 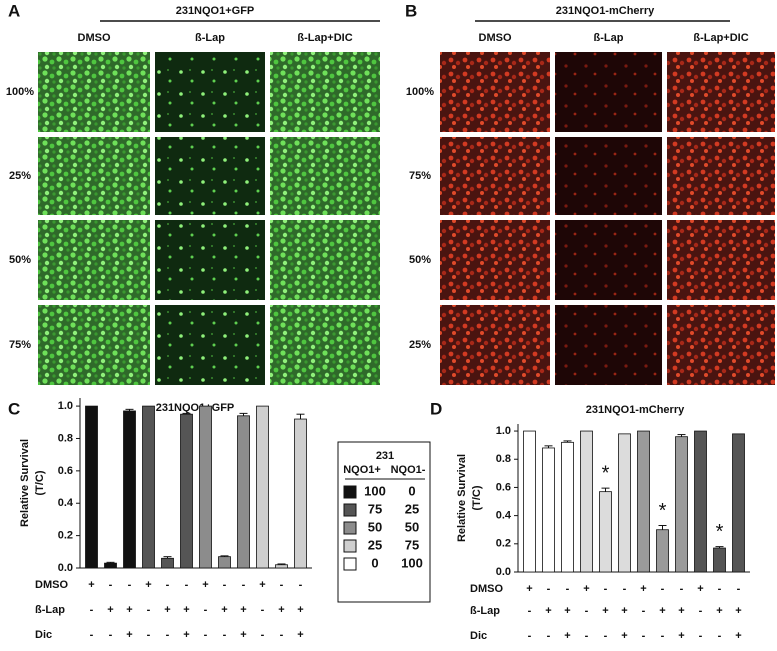 What do you see at coordinates (362, 470) in the screenshot?
I see `legend-column: NQO1+` at bounding box center [362, 470].